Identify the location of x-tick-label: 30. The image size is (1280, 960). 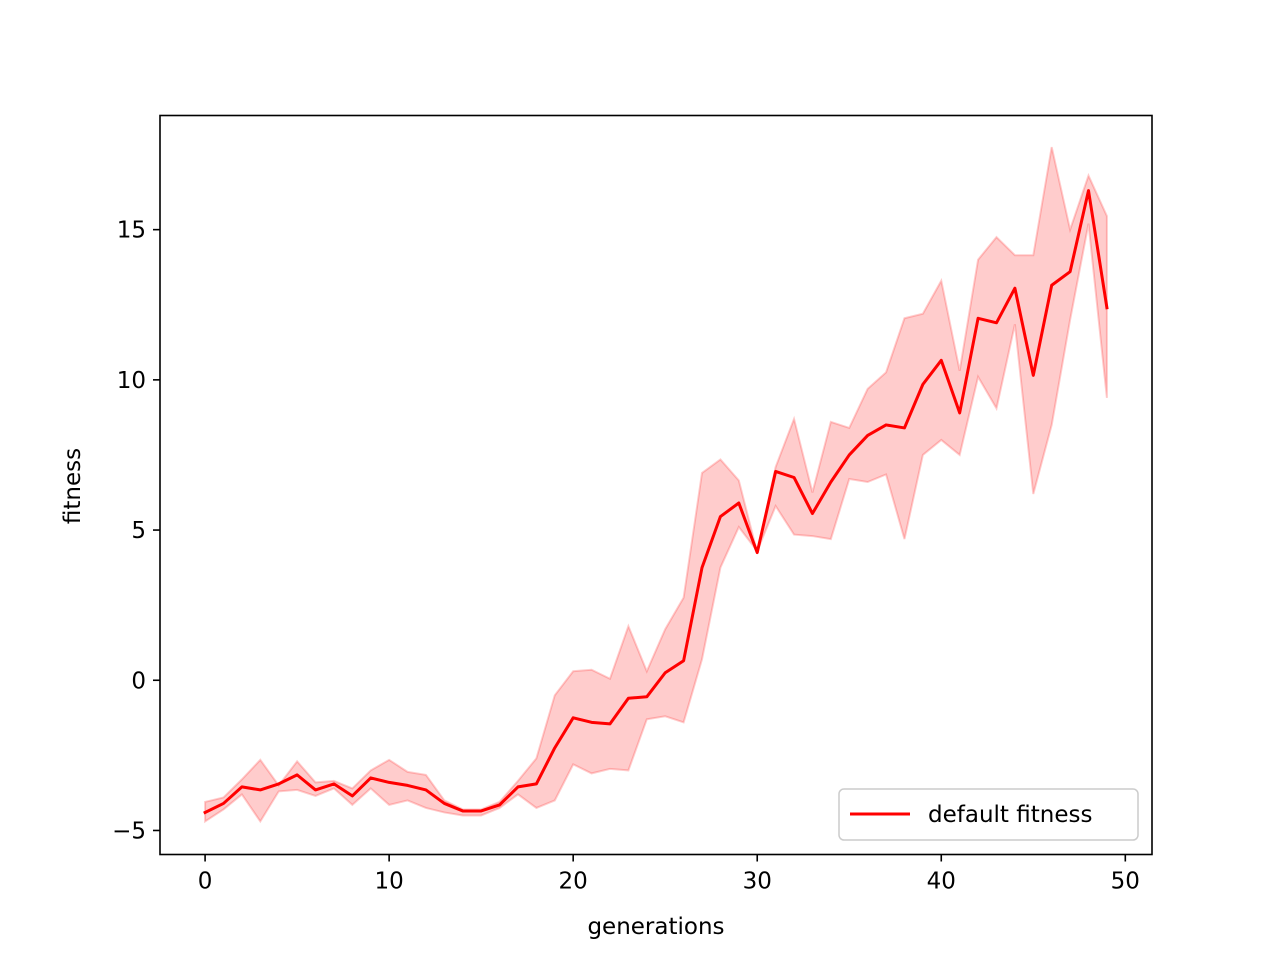
(757, 882).